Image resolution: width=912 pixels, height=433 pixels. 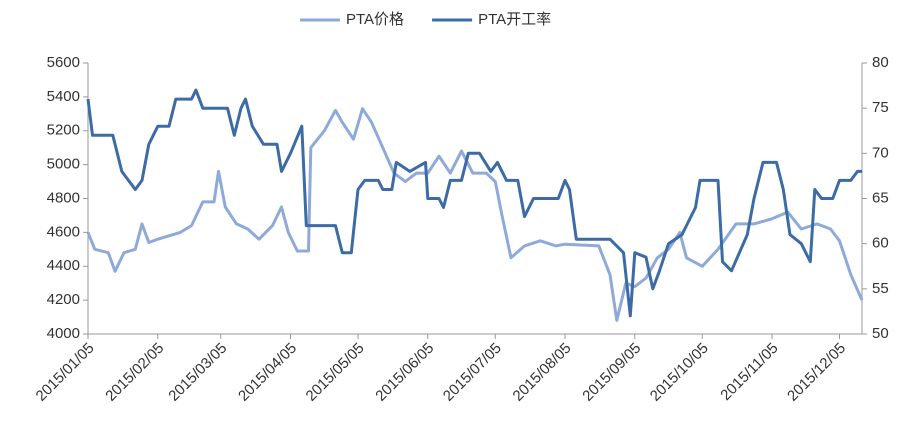 I want to click on x-tick-label: 2015/05/05, so click(x=335, y=372).